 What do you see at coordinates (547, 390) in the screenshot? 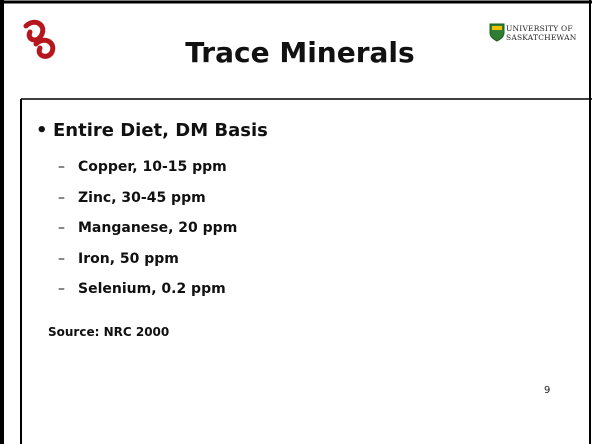
I see `page-number: 9` at bounding box center [547, 390].